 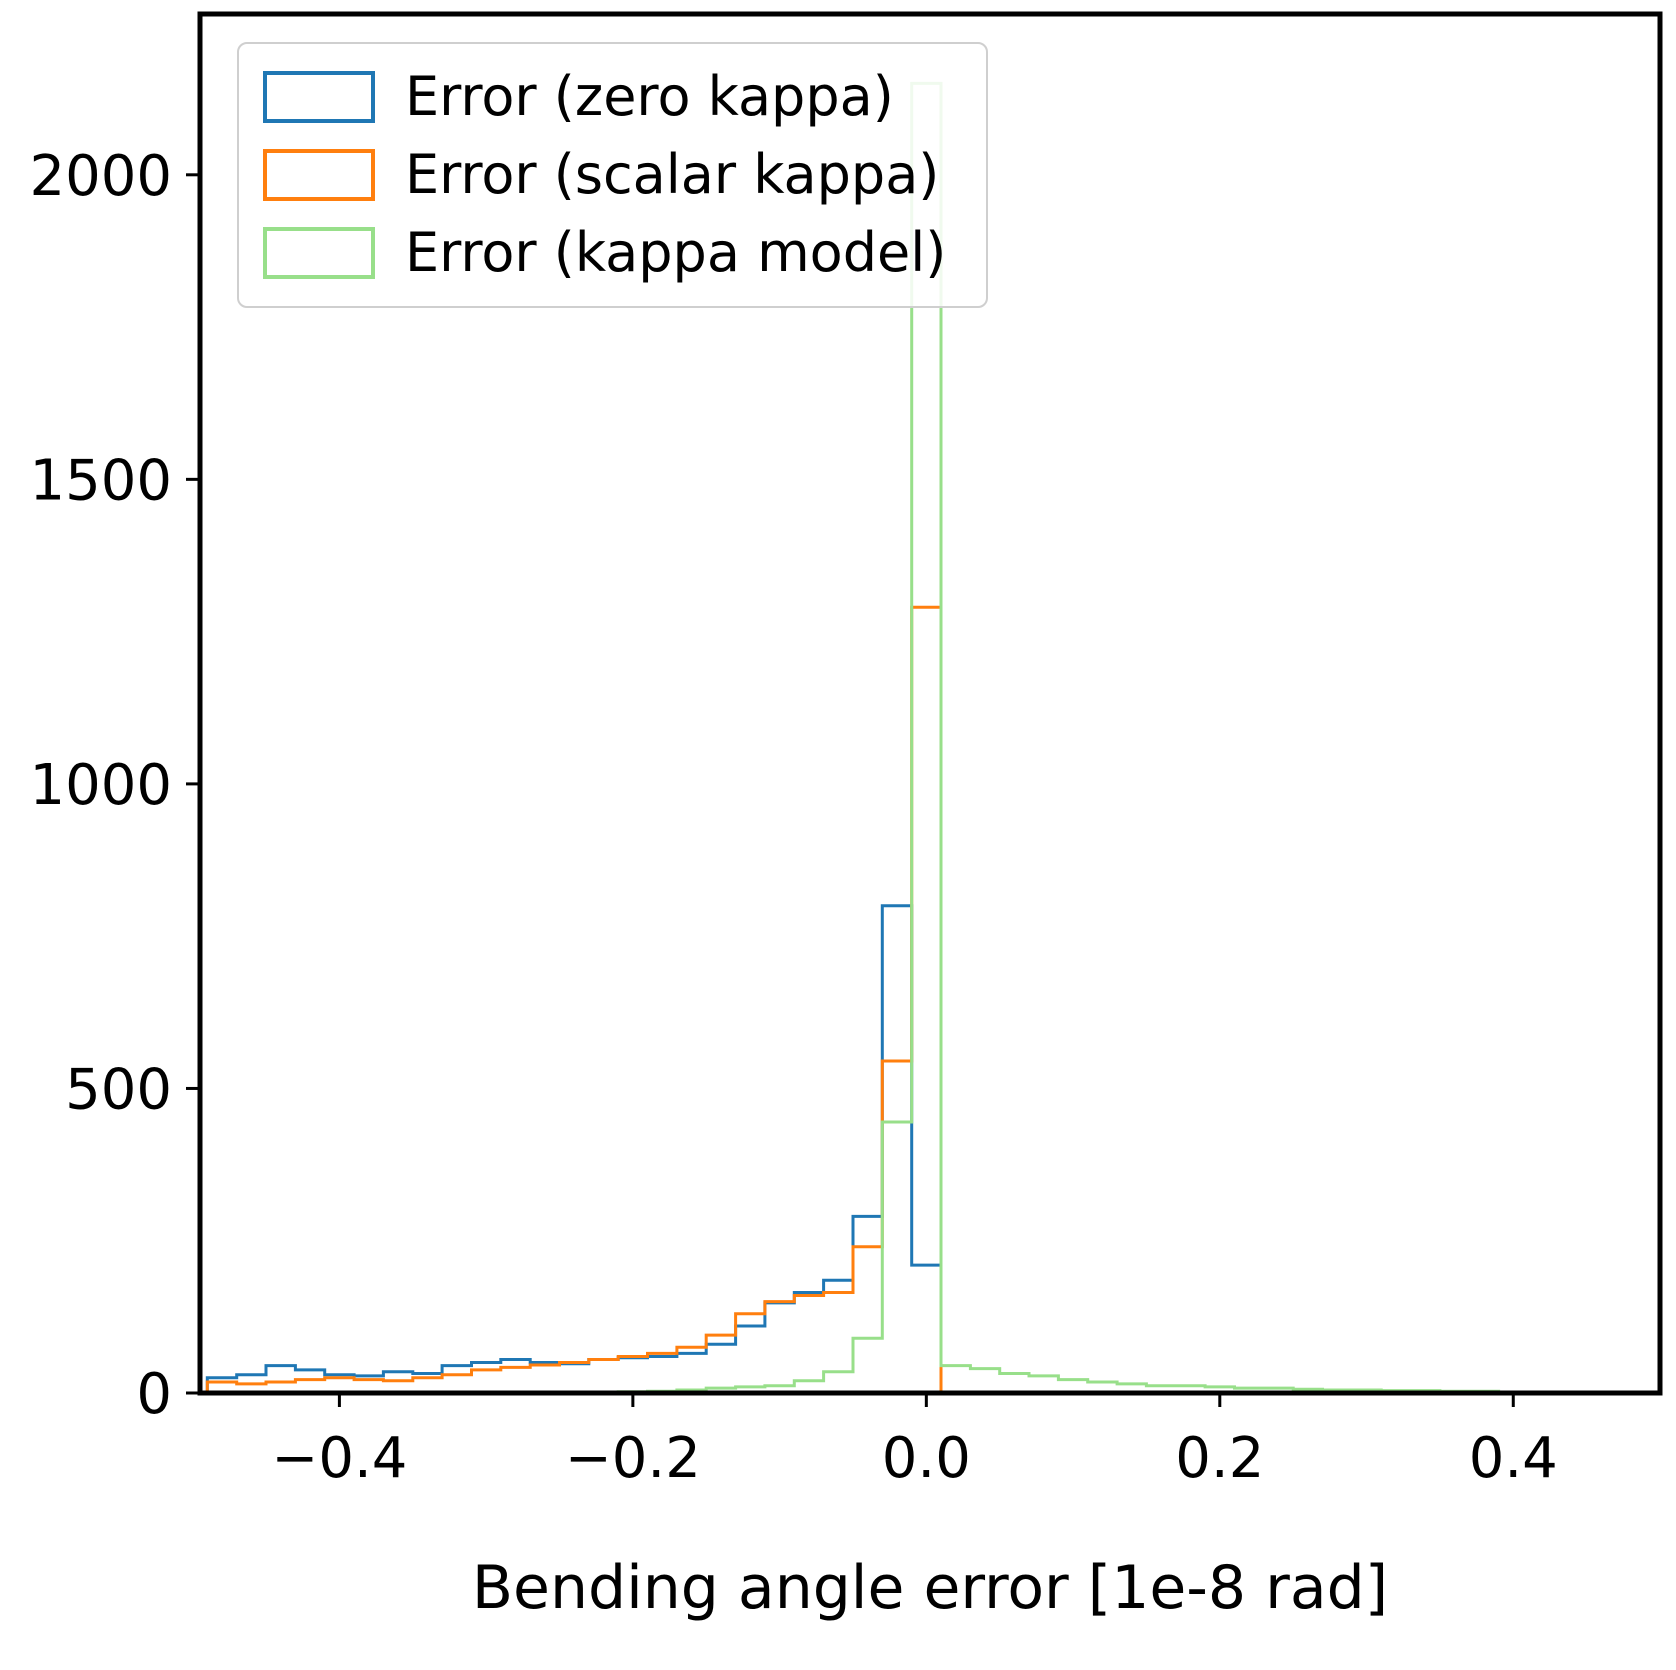 I want to click on legend-label-kappa-model: Error (kappa model), so click(x=676, y=253).